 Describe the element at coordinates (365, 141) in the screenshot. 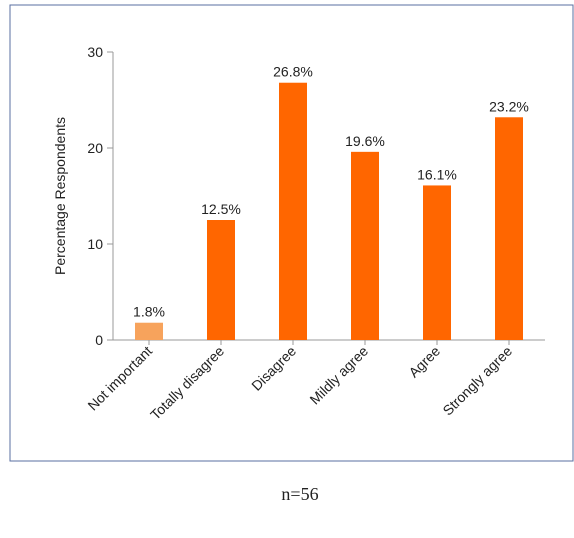

I see `value-label: 19.6%` at that location.